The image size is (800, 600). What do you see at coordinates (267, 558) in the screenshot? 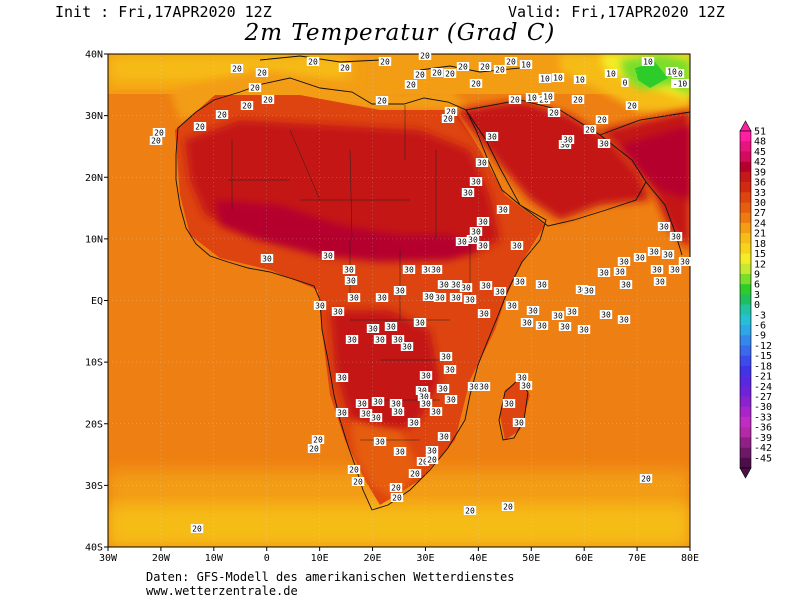
I see `lon-label: 0` at bounding box center [267, 558].